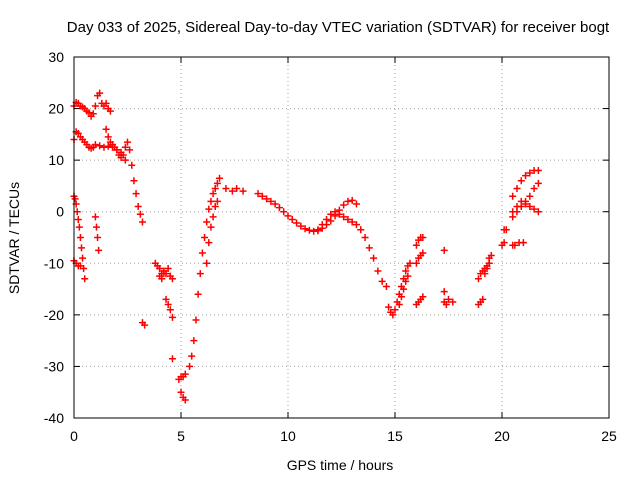  I want to click on x-tick-label: 10, so click(288, 436).